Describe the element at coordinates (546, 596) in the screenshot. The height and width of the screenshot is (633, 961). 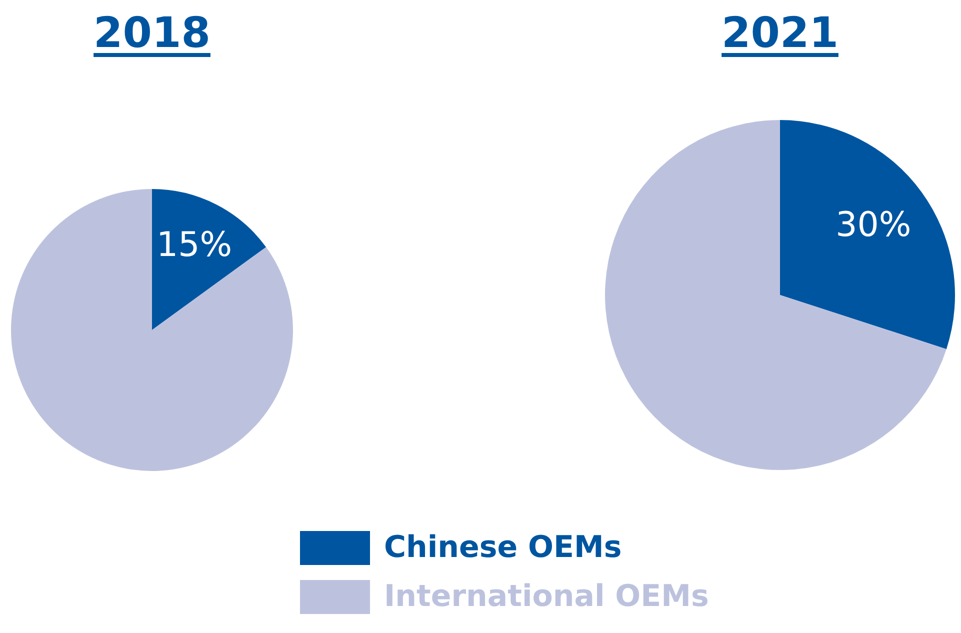
I see `legend-label: International OEMs` at that location.